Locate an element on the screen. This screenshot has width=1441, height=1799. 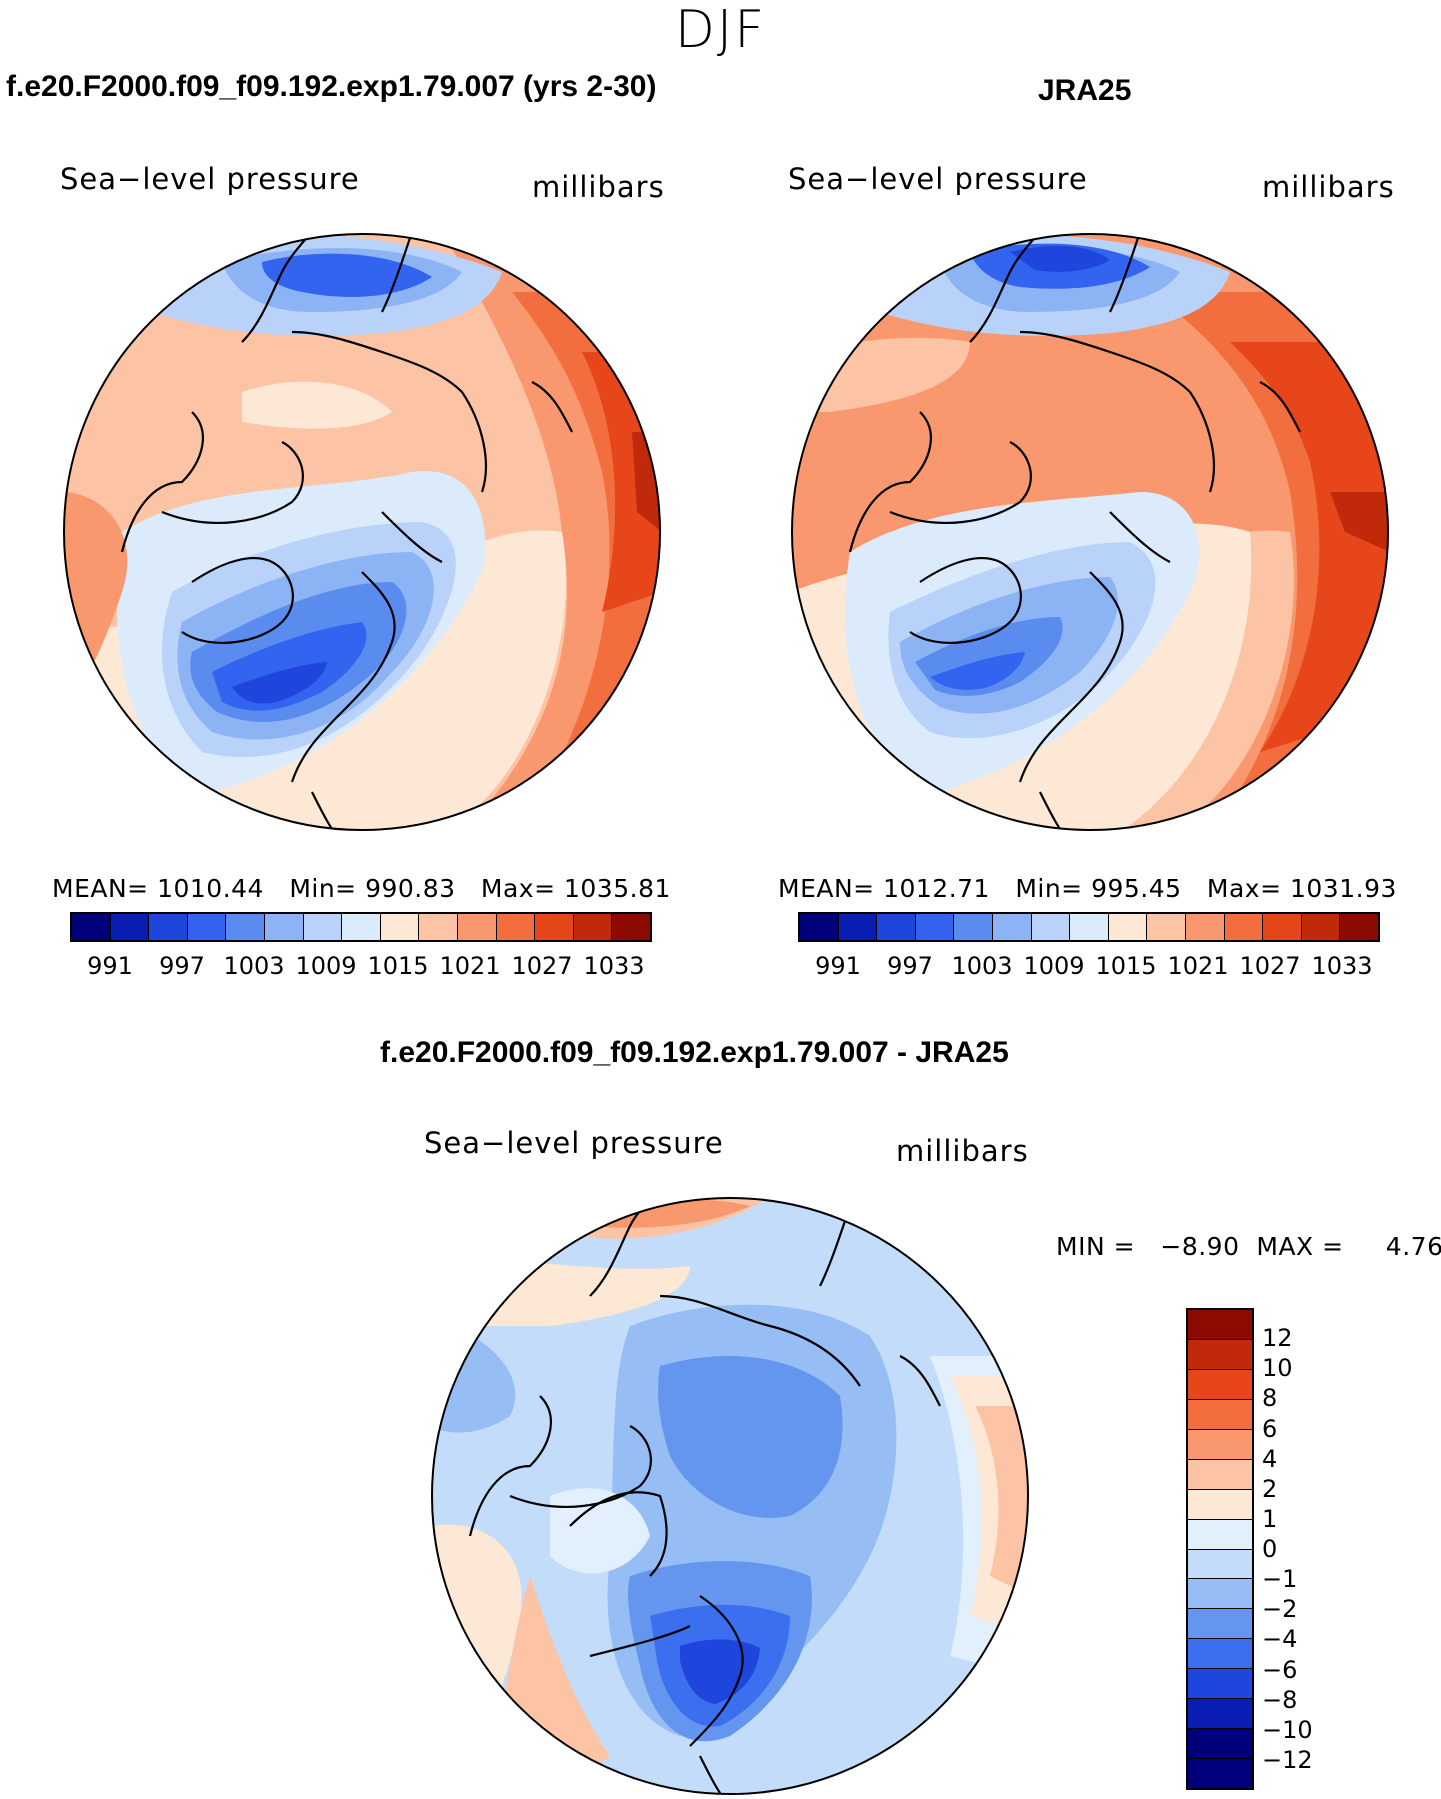
polar-map-model is located at coordinates (362, 532).